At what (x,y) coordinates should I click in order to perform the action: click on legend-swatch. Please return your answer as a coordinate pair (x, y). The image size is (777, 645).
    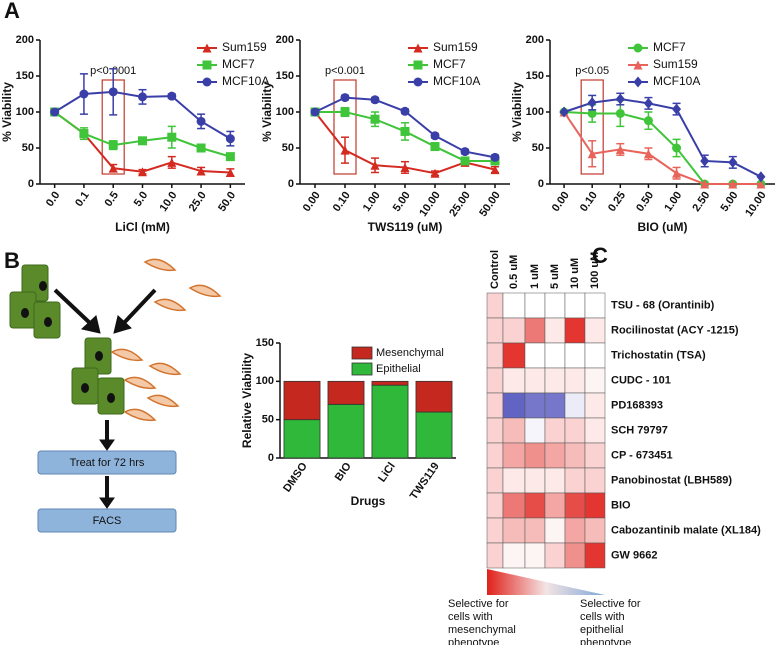
    Looking at the image, I should click on (362, 369).